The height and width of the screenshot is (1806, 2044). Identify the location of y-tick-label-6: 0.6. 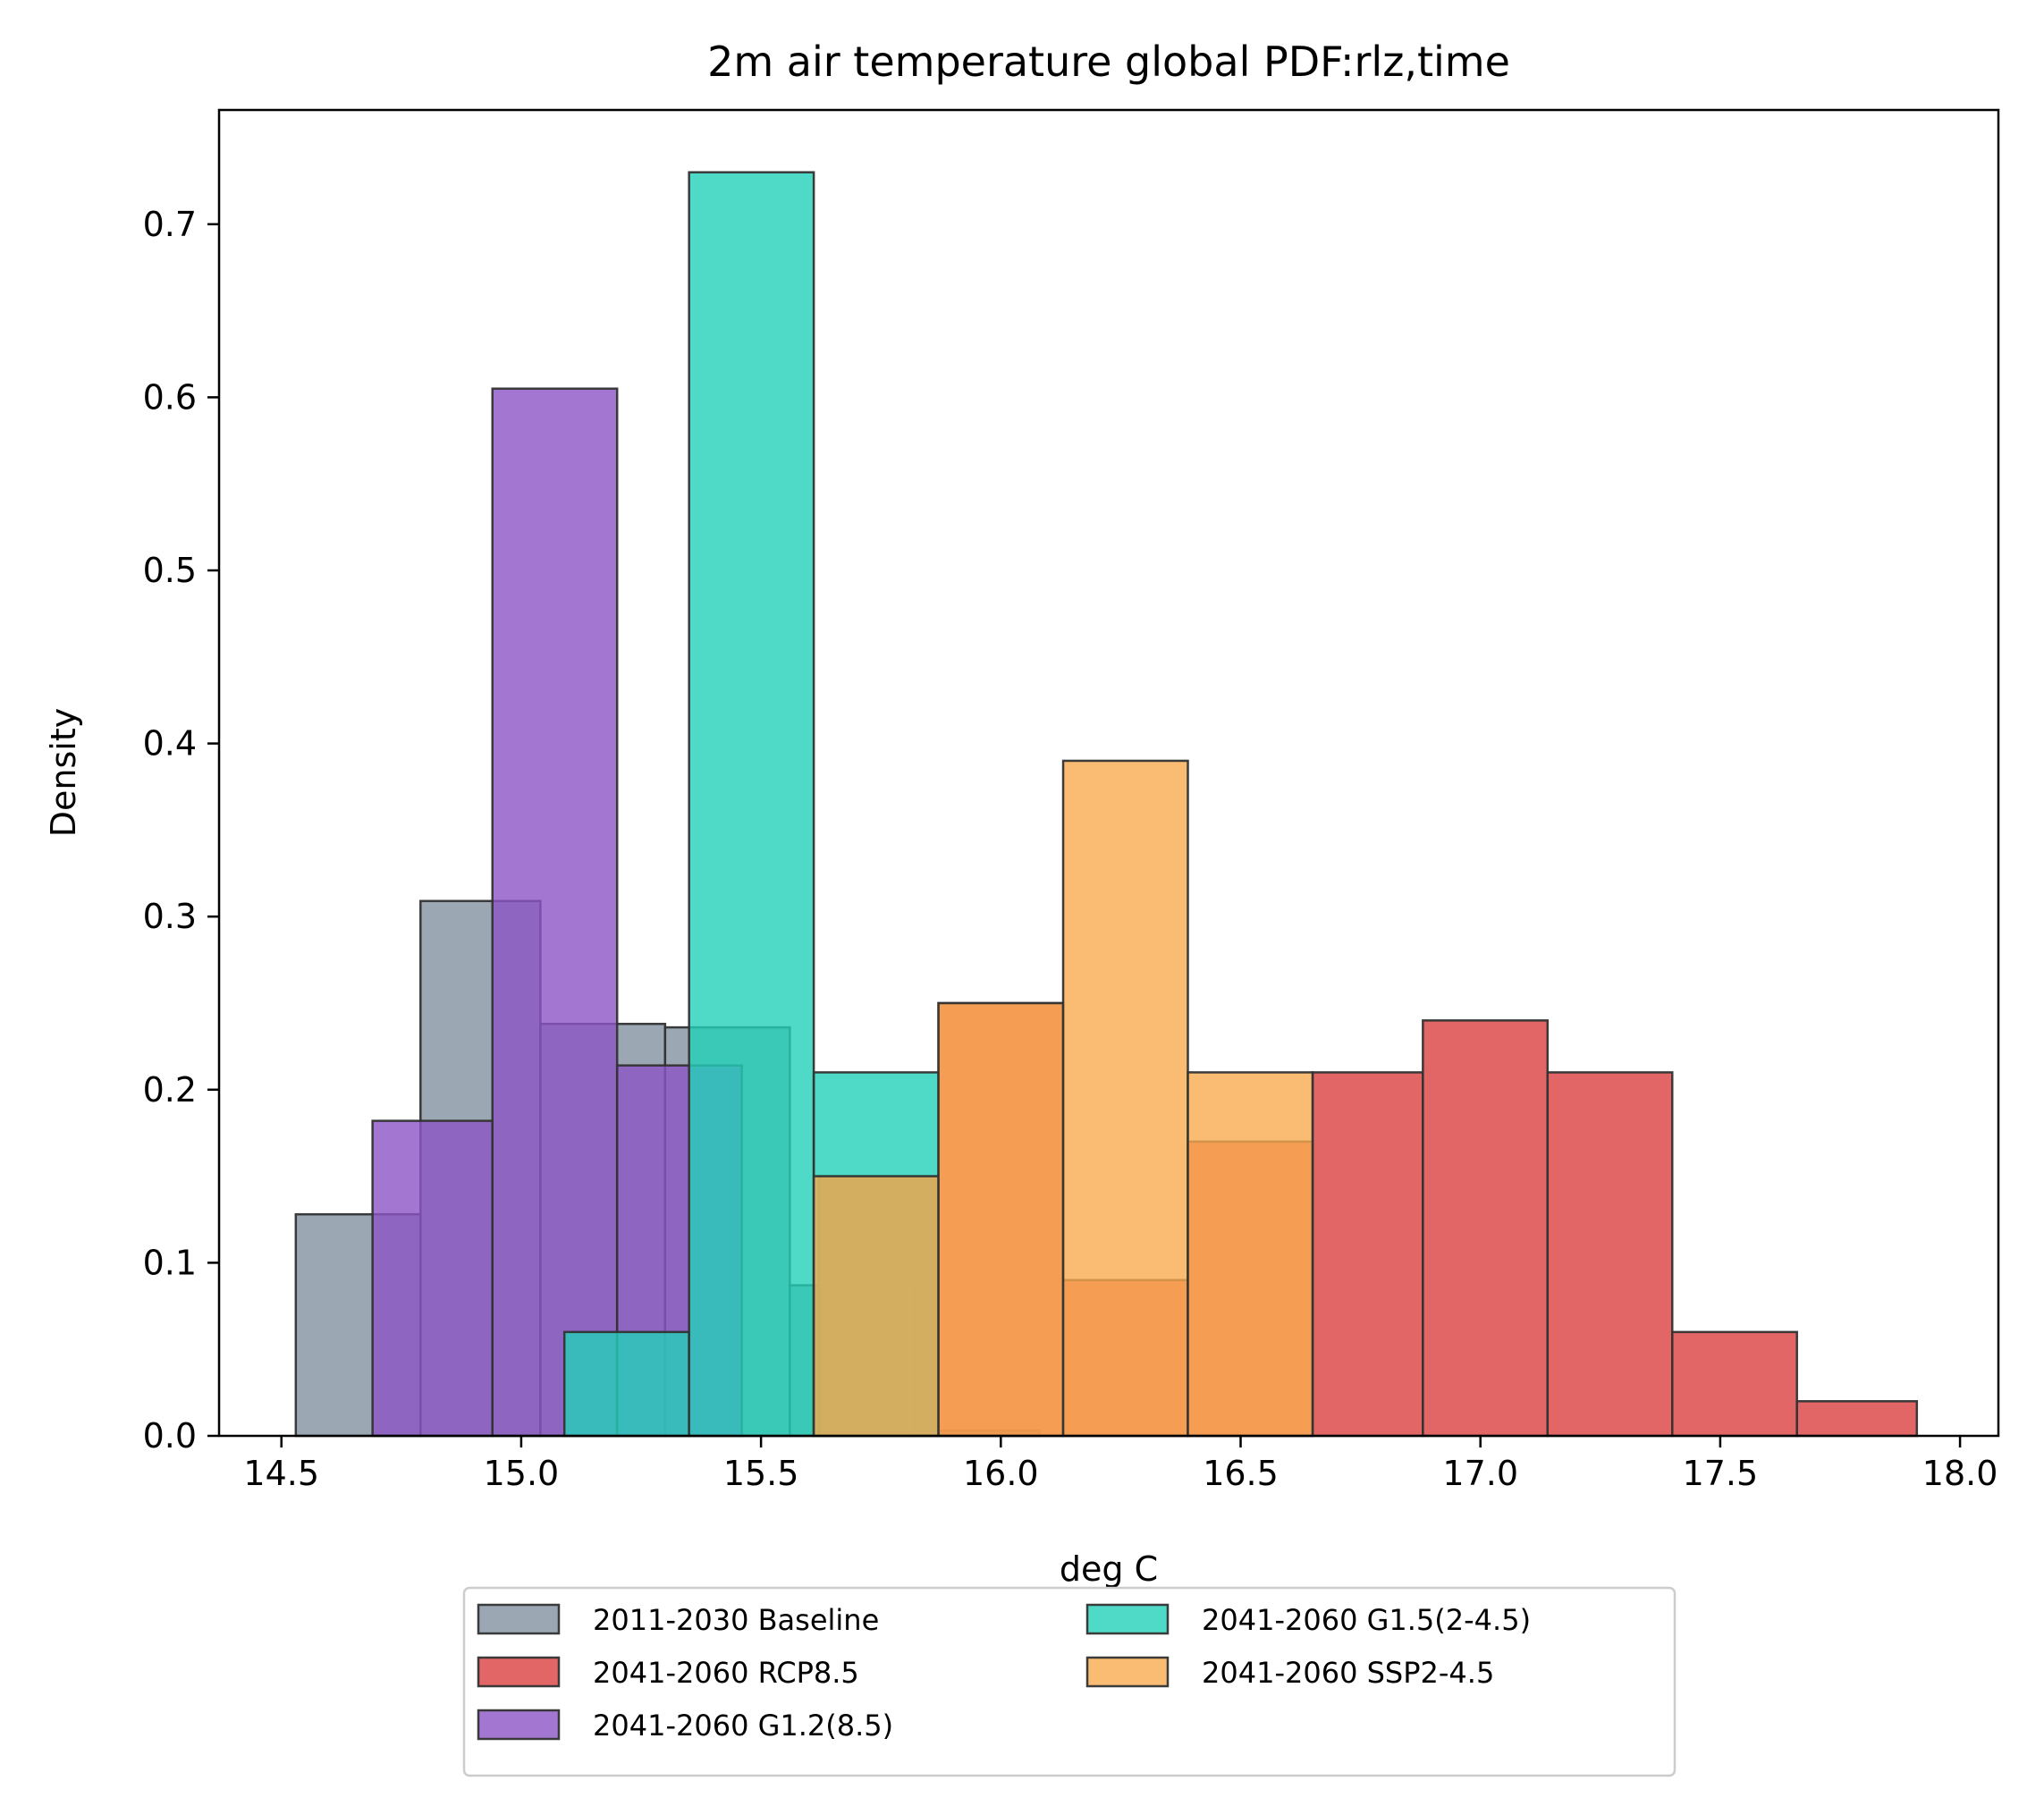
(170, 397).